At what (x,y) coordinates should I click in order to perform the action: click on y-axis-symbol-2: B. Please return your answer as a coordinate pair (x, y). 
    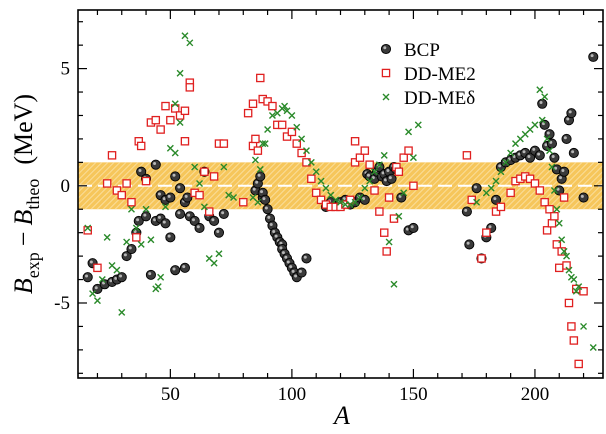
    Looking at the image, I should click on (23, 218).